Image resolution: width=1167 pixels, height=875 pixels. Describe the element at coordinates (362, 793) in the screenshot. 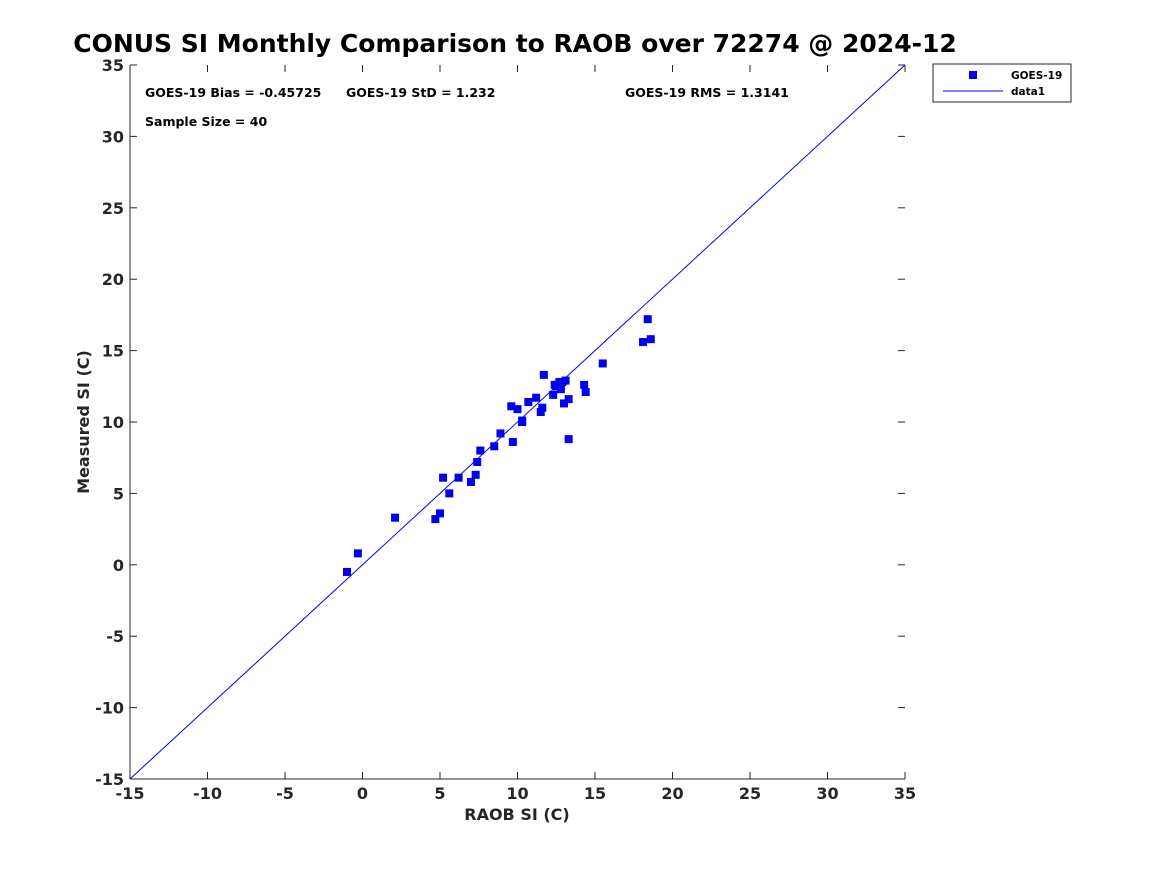

I see `x-tick-label: 0` at that location.